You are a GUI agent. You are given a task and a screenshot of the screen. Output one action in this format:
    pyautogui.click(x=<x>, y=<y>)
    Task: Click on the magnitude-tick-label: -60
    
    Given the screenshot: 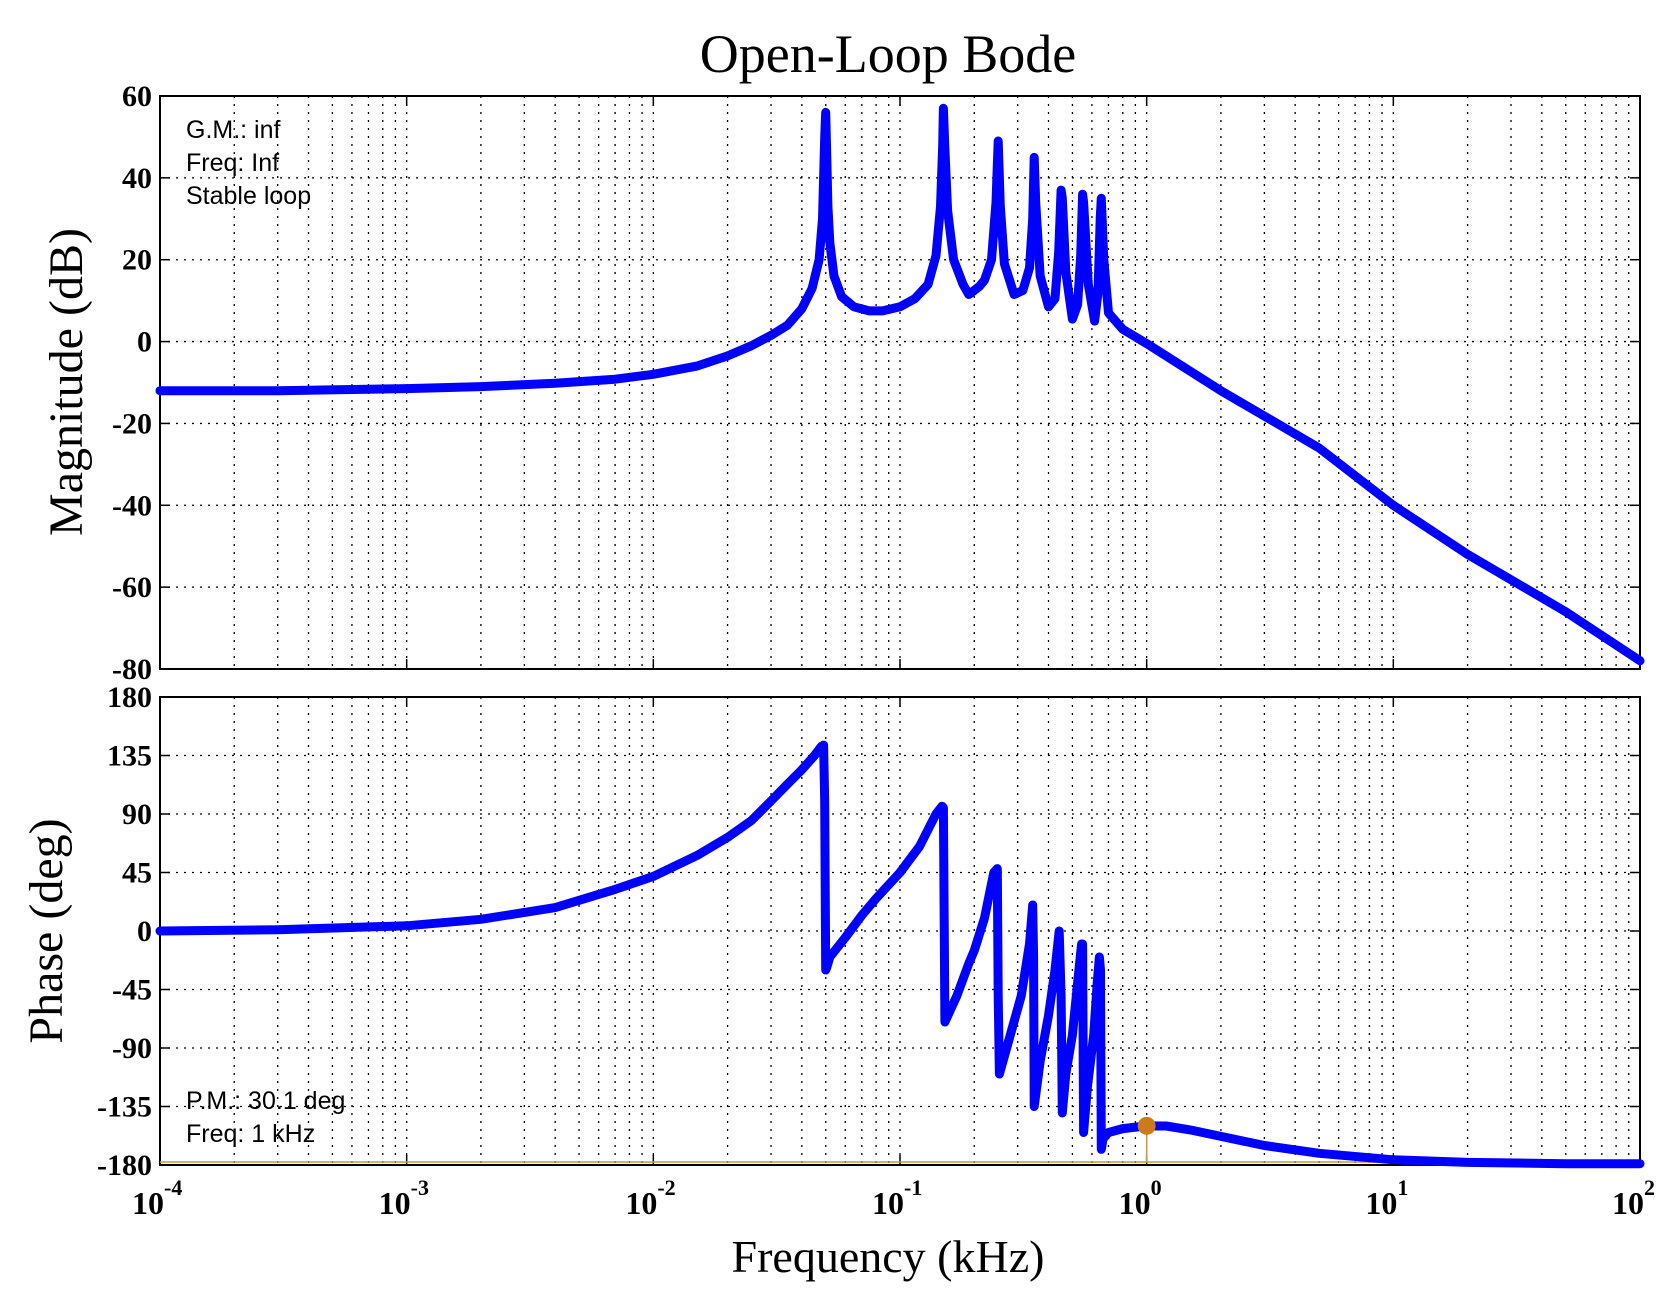 What is the action you would take?
    pyautogui.click(x=132, y=587)
    